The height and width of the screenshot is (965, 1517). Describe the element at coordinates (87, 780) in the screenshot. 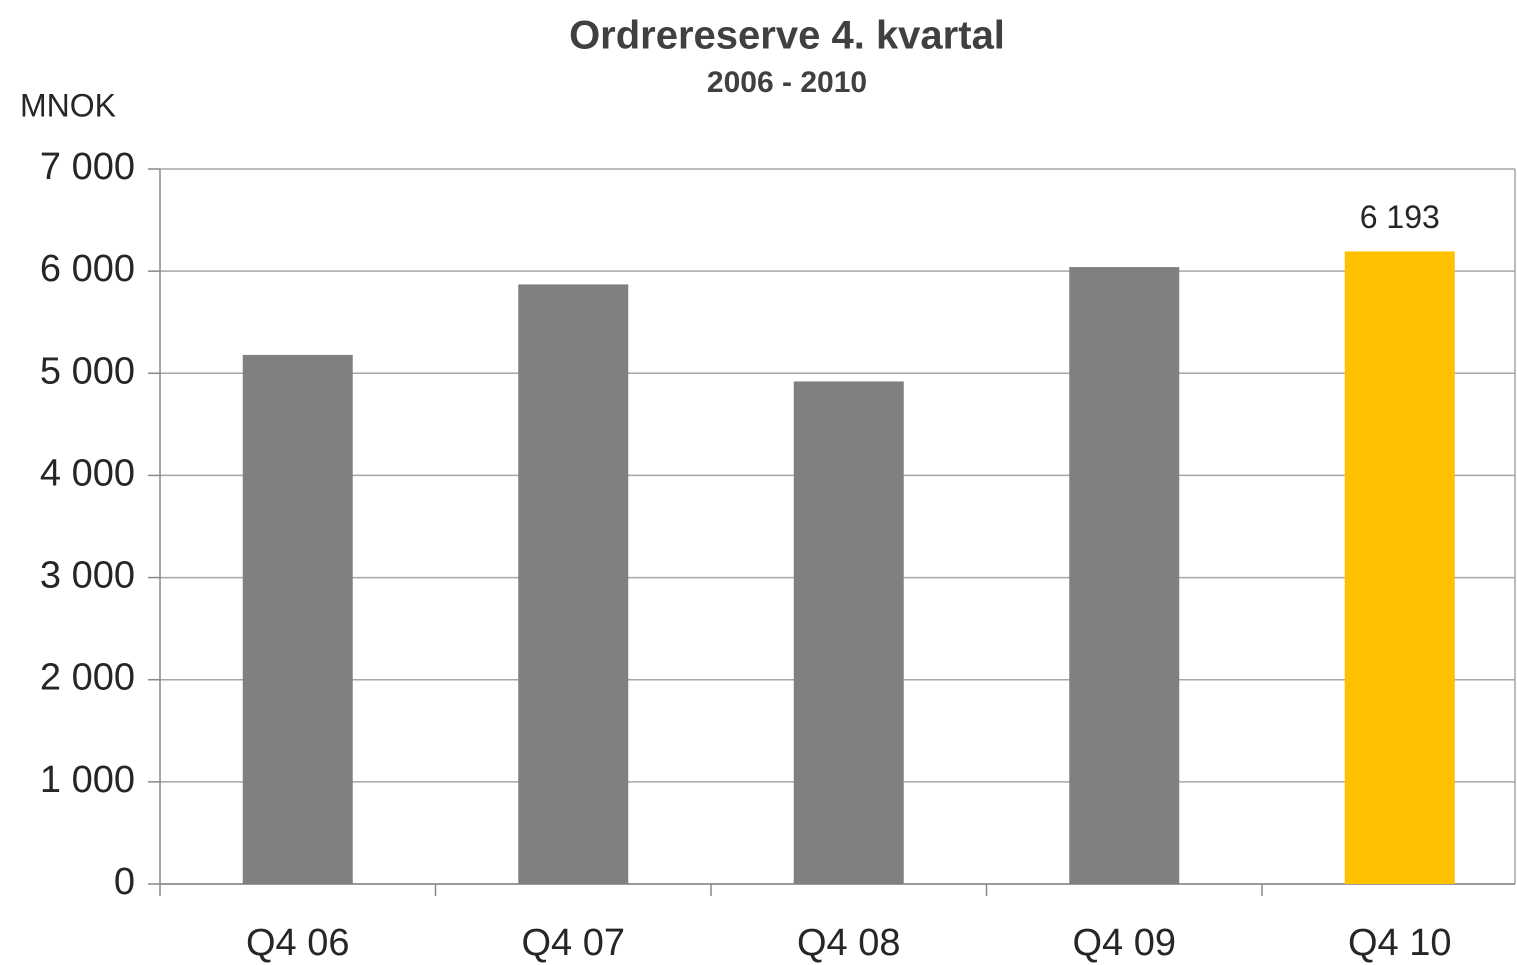

I see `y-tick-label: 1 000` at that location.